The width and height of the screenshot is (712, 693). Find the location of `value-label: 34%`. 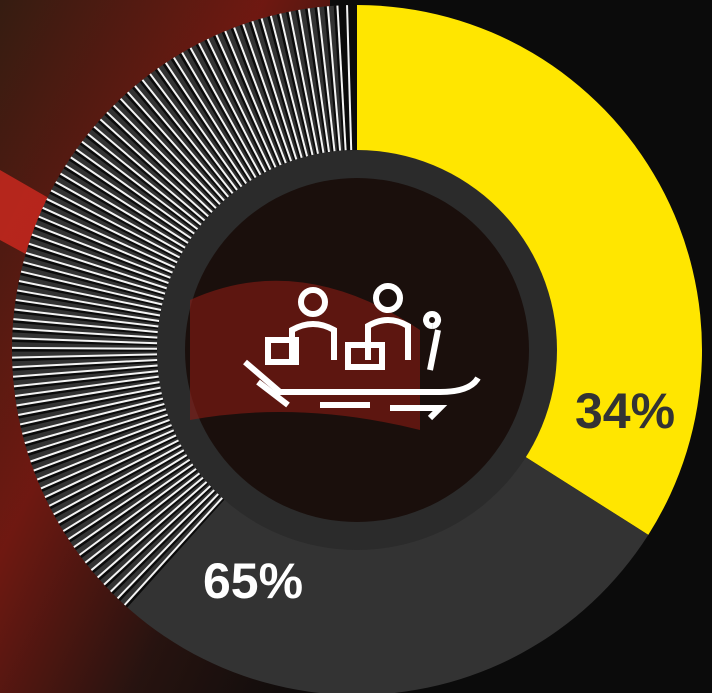

value-label: 34% is located at coordinates (625, 411).